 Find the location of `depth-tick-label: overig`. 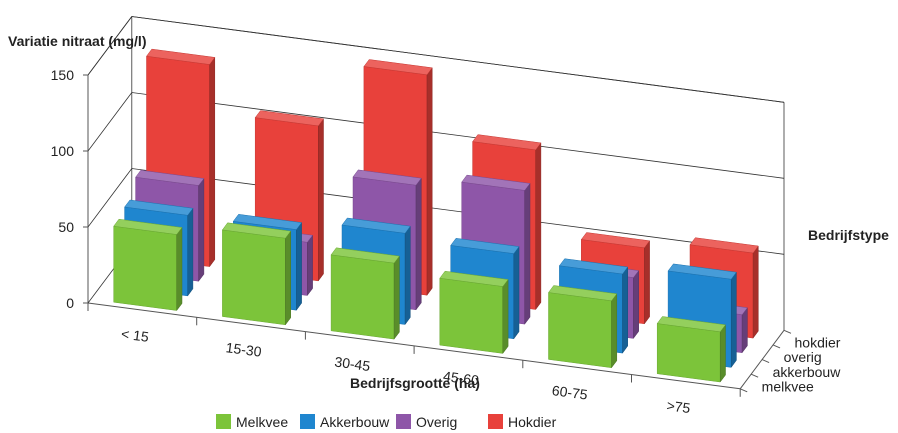

depth-tick-label: overig is located at coordinates (803, 357).